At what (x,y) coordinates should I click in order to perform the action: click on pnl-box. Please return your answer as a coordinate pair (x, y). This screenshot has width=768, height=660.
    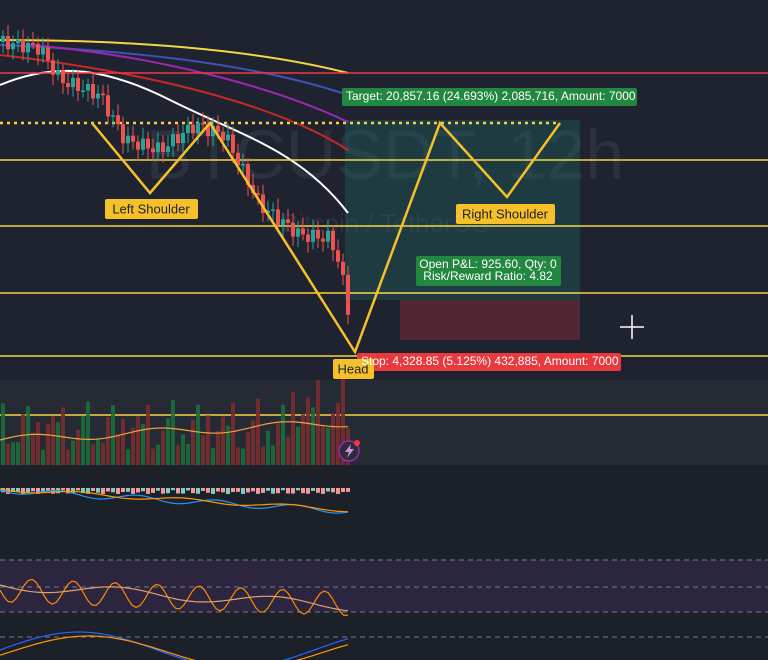
    Looking at the image, I should click on (488, 271).